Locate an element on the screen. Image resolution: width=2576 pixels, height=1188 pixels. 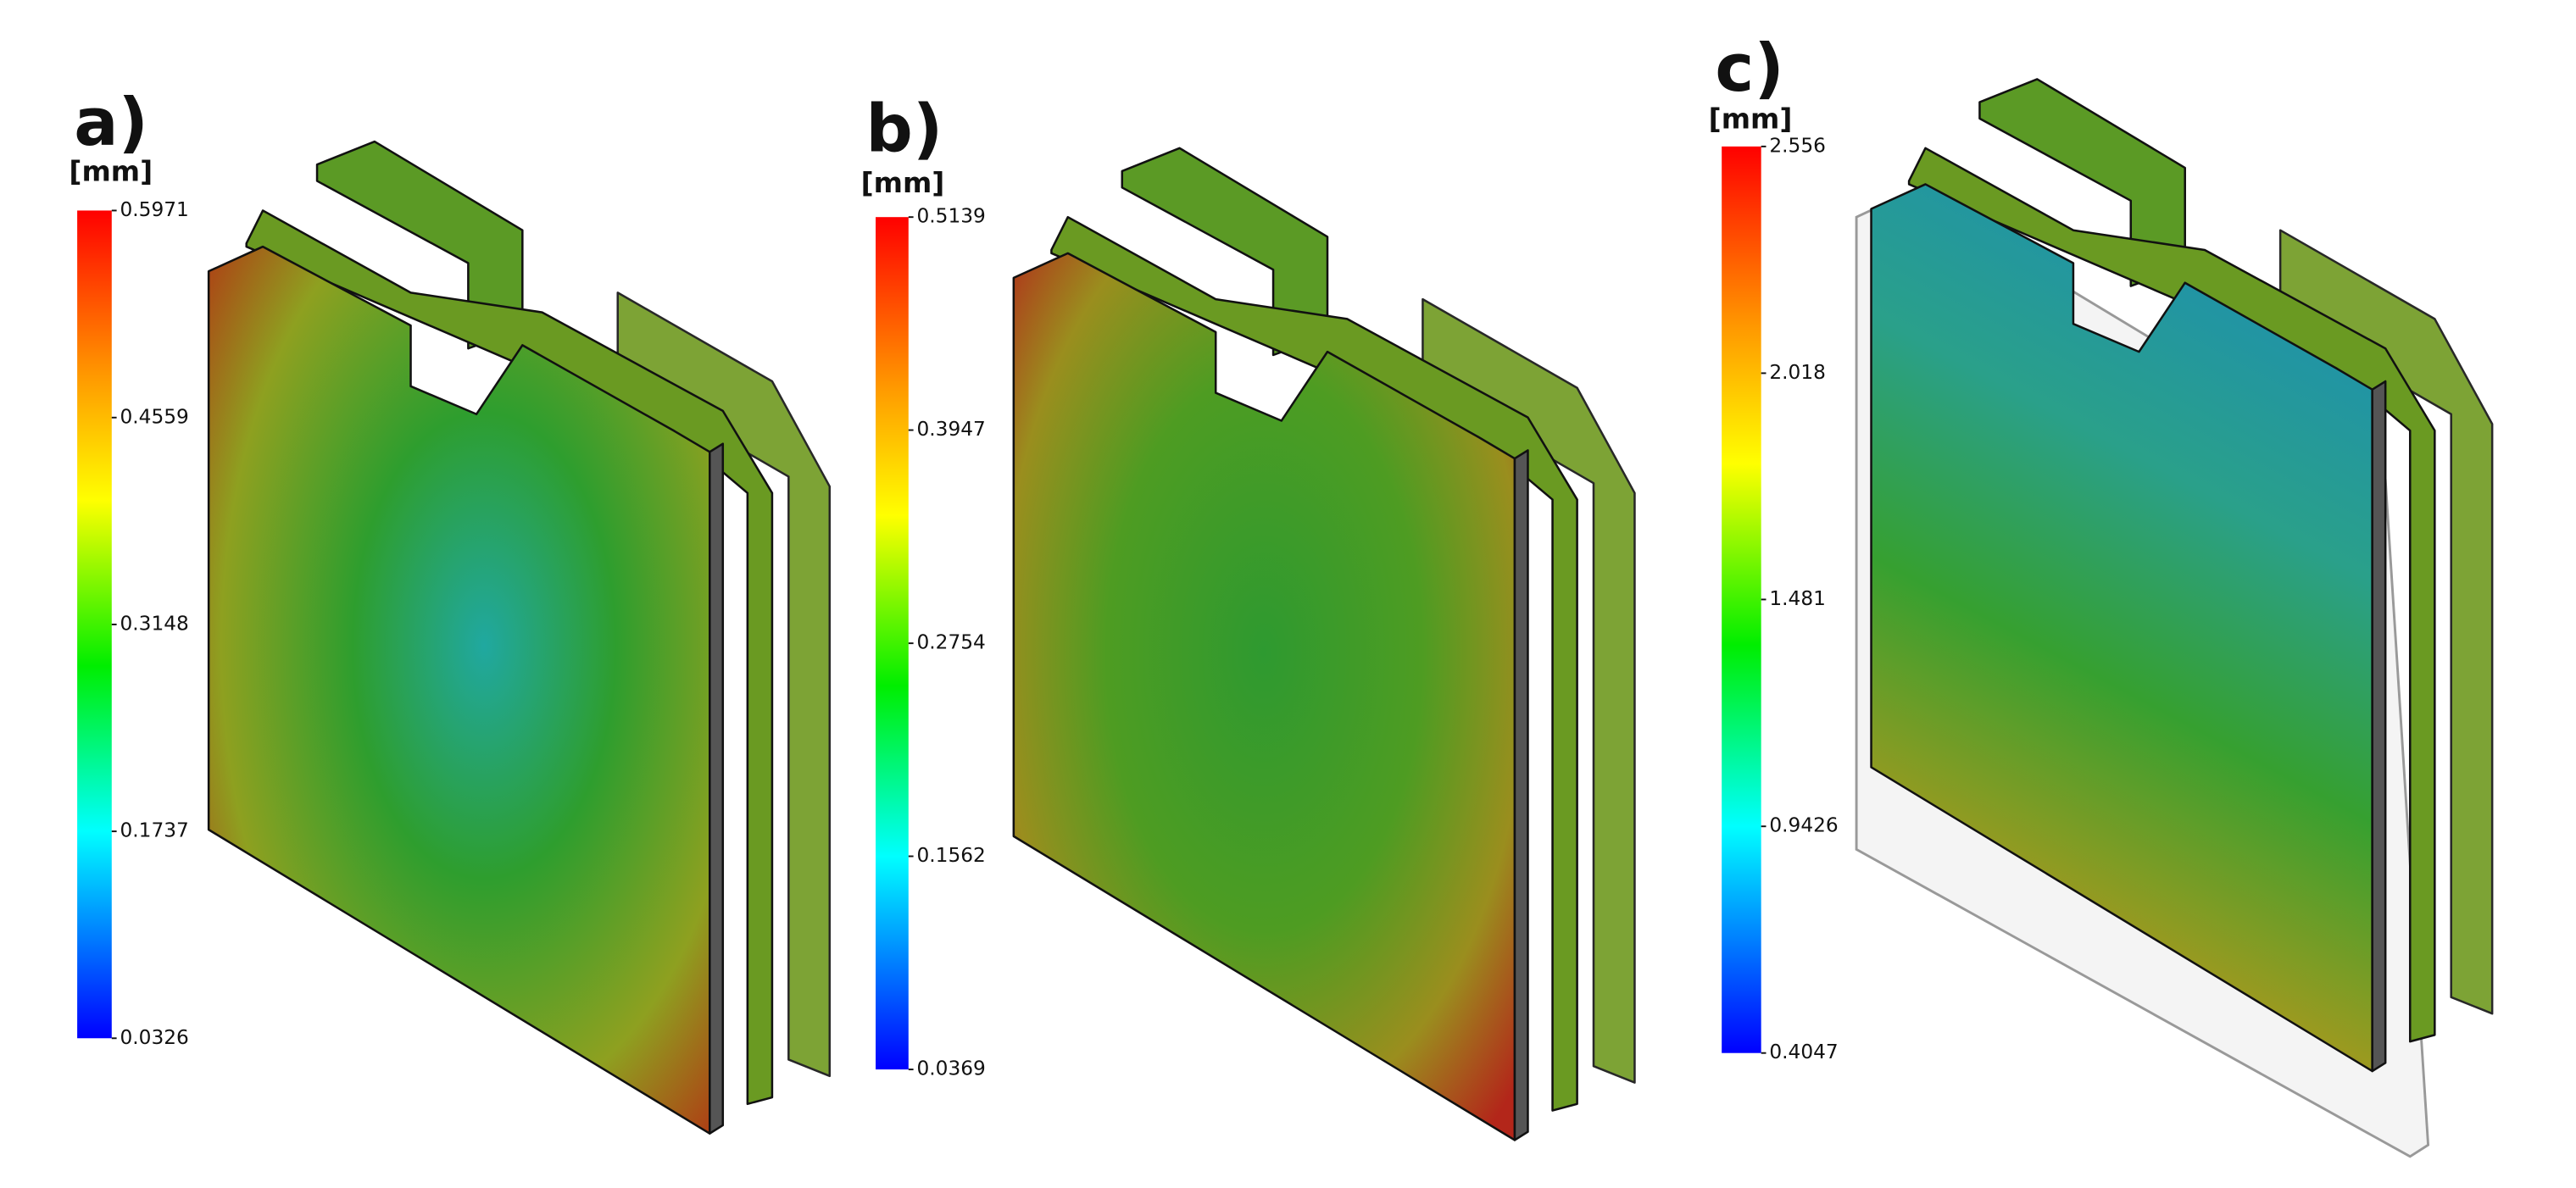
tick-label: 0.3947 is located at coordinates (950, 430).